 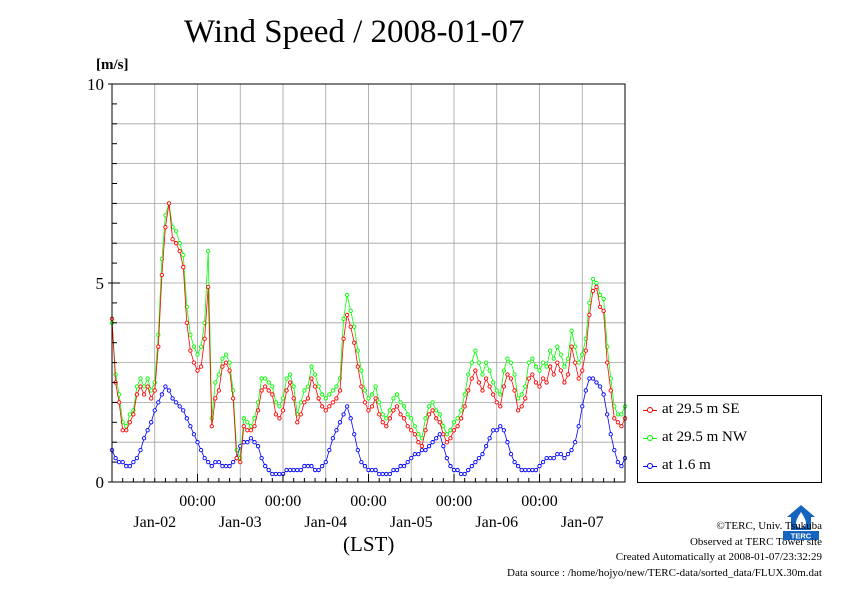 I want to click on y-tick-label: 5, so click(x=100, y=283).